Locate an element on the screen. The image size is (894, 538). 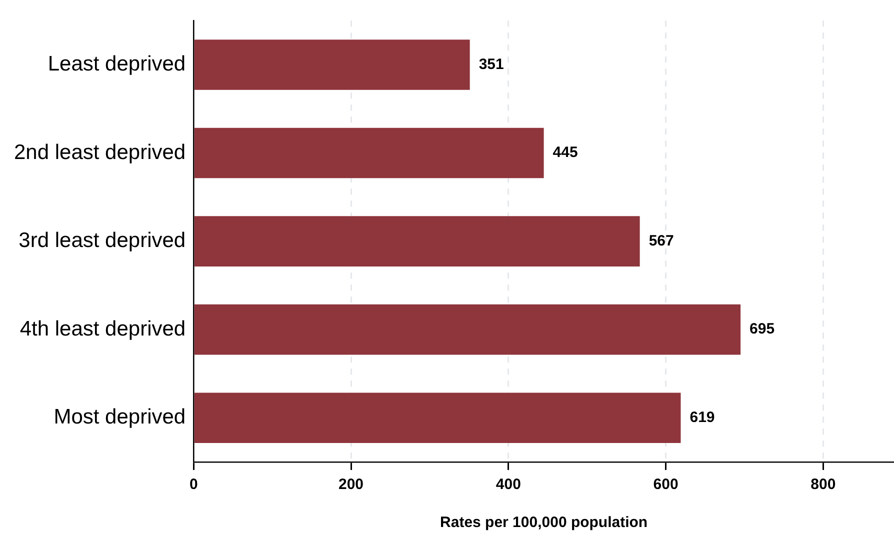
x-tick-label: 0 is located at coordinates (193, 485).